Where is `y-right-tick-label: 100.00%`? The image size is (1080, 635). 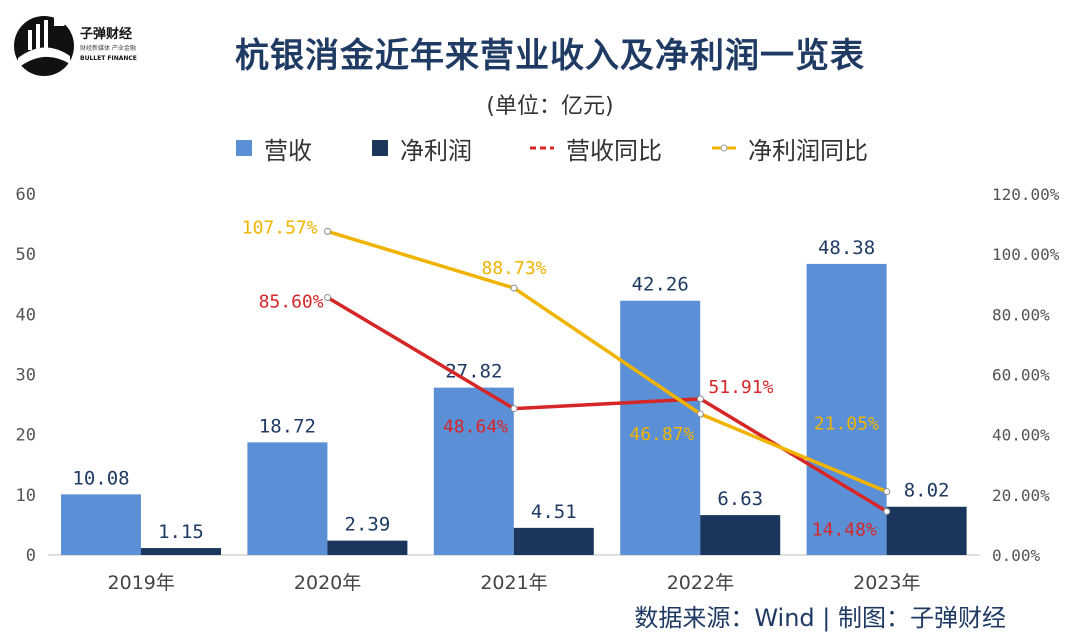
y-right-tick-label: 100.00% is located at coordinates (1026, 254).